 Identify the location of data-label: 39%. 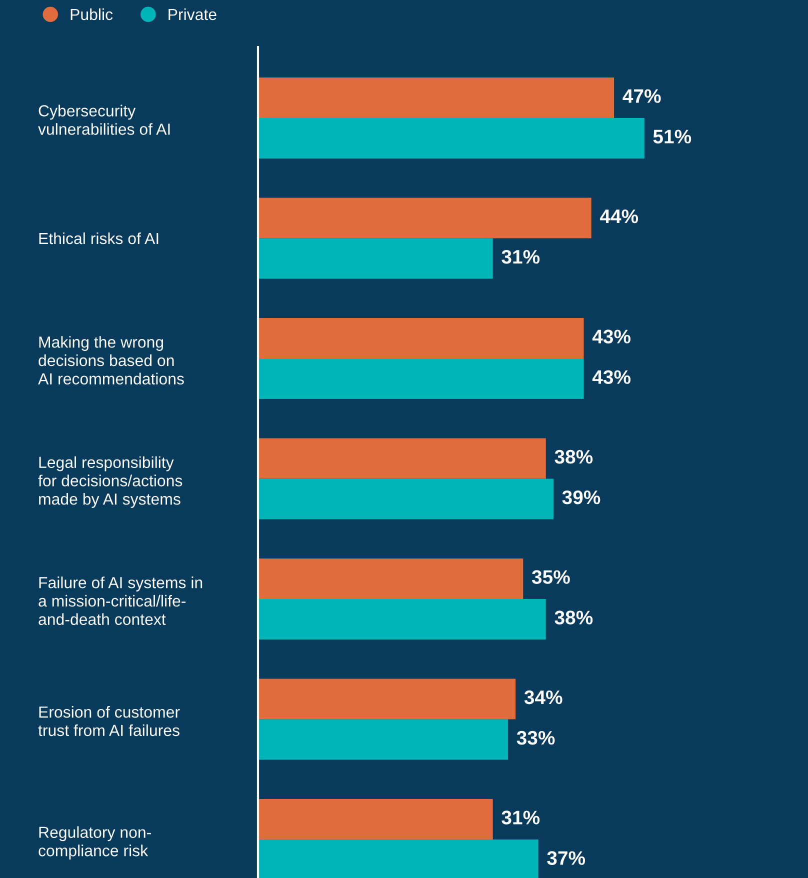
(581, 497).